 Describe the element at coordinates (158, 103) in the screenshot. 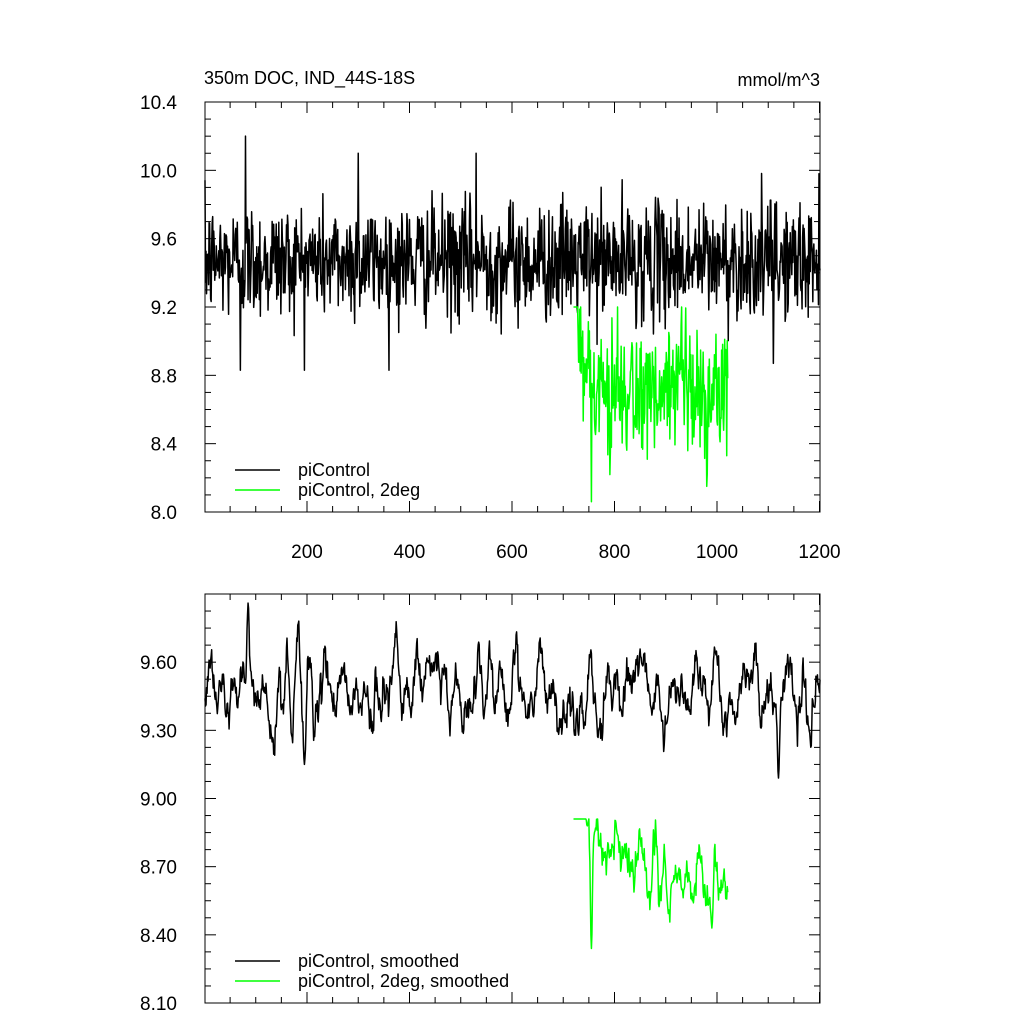

I see `top-ytick-label: 10.4` at that location.